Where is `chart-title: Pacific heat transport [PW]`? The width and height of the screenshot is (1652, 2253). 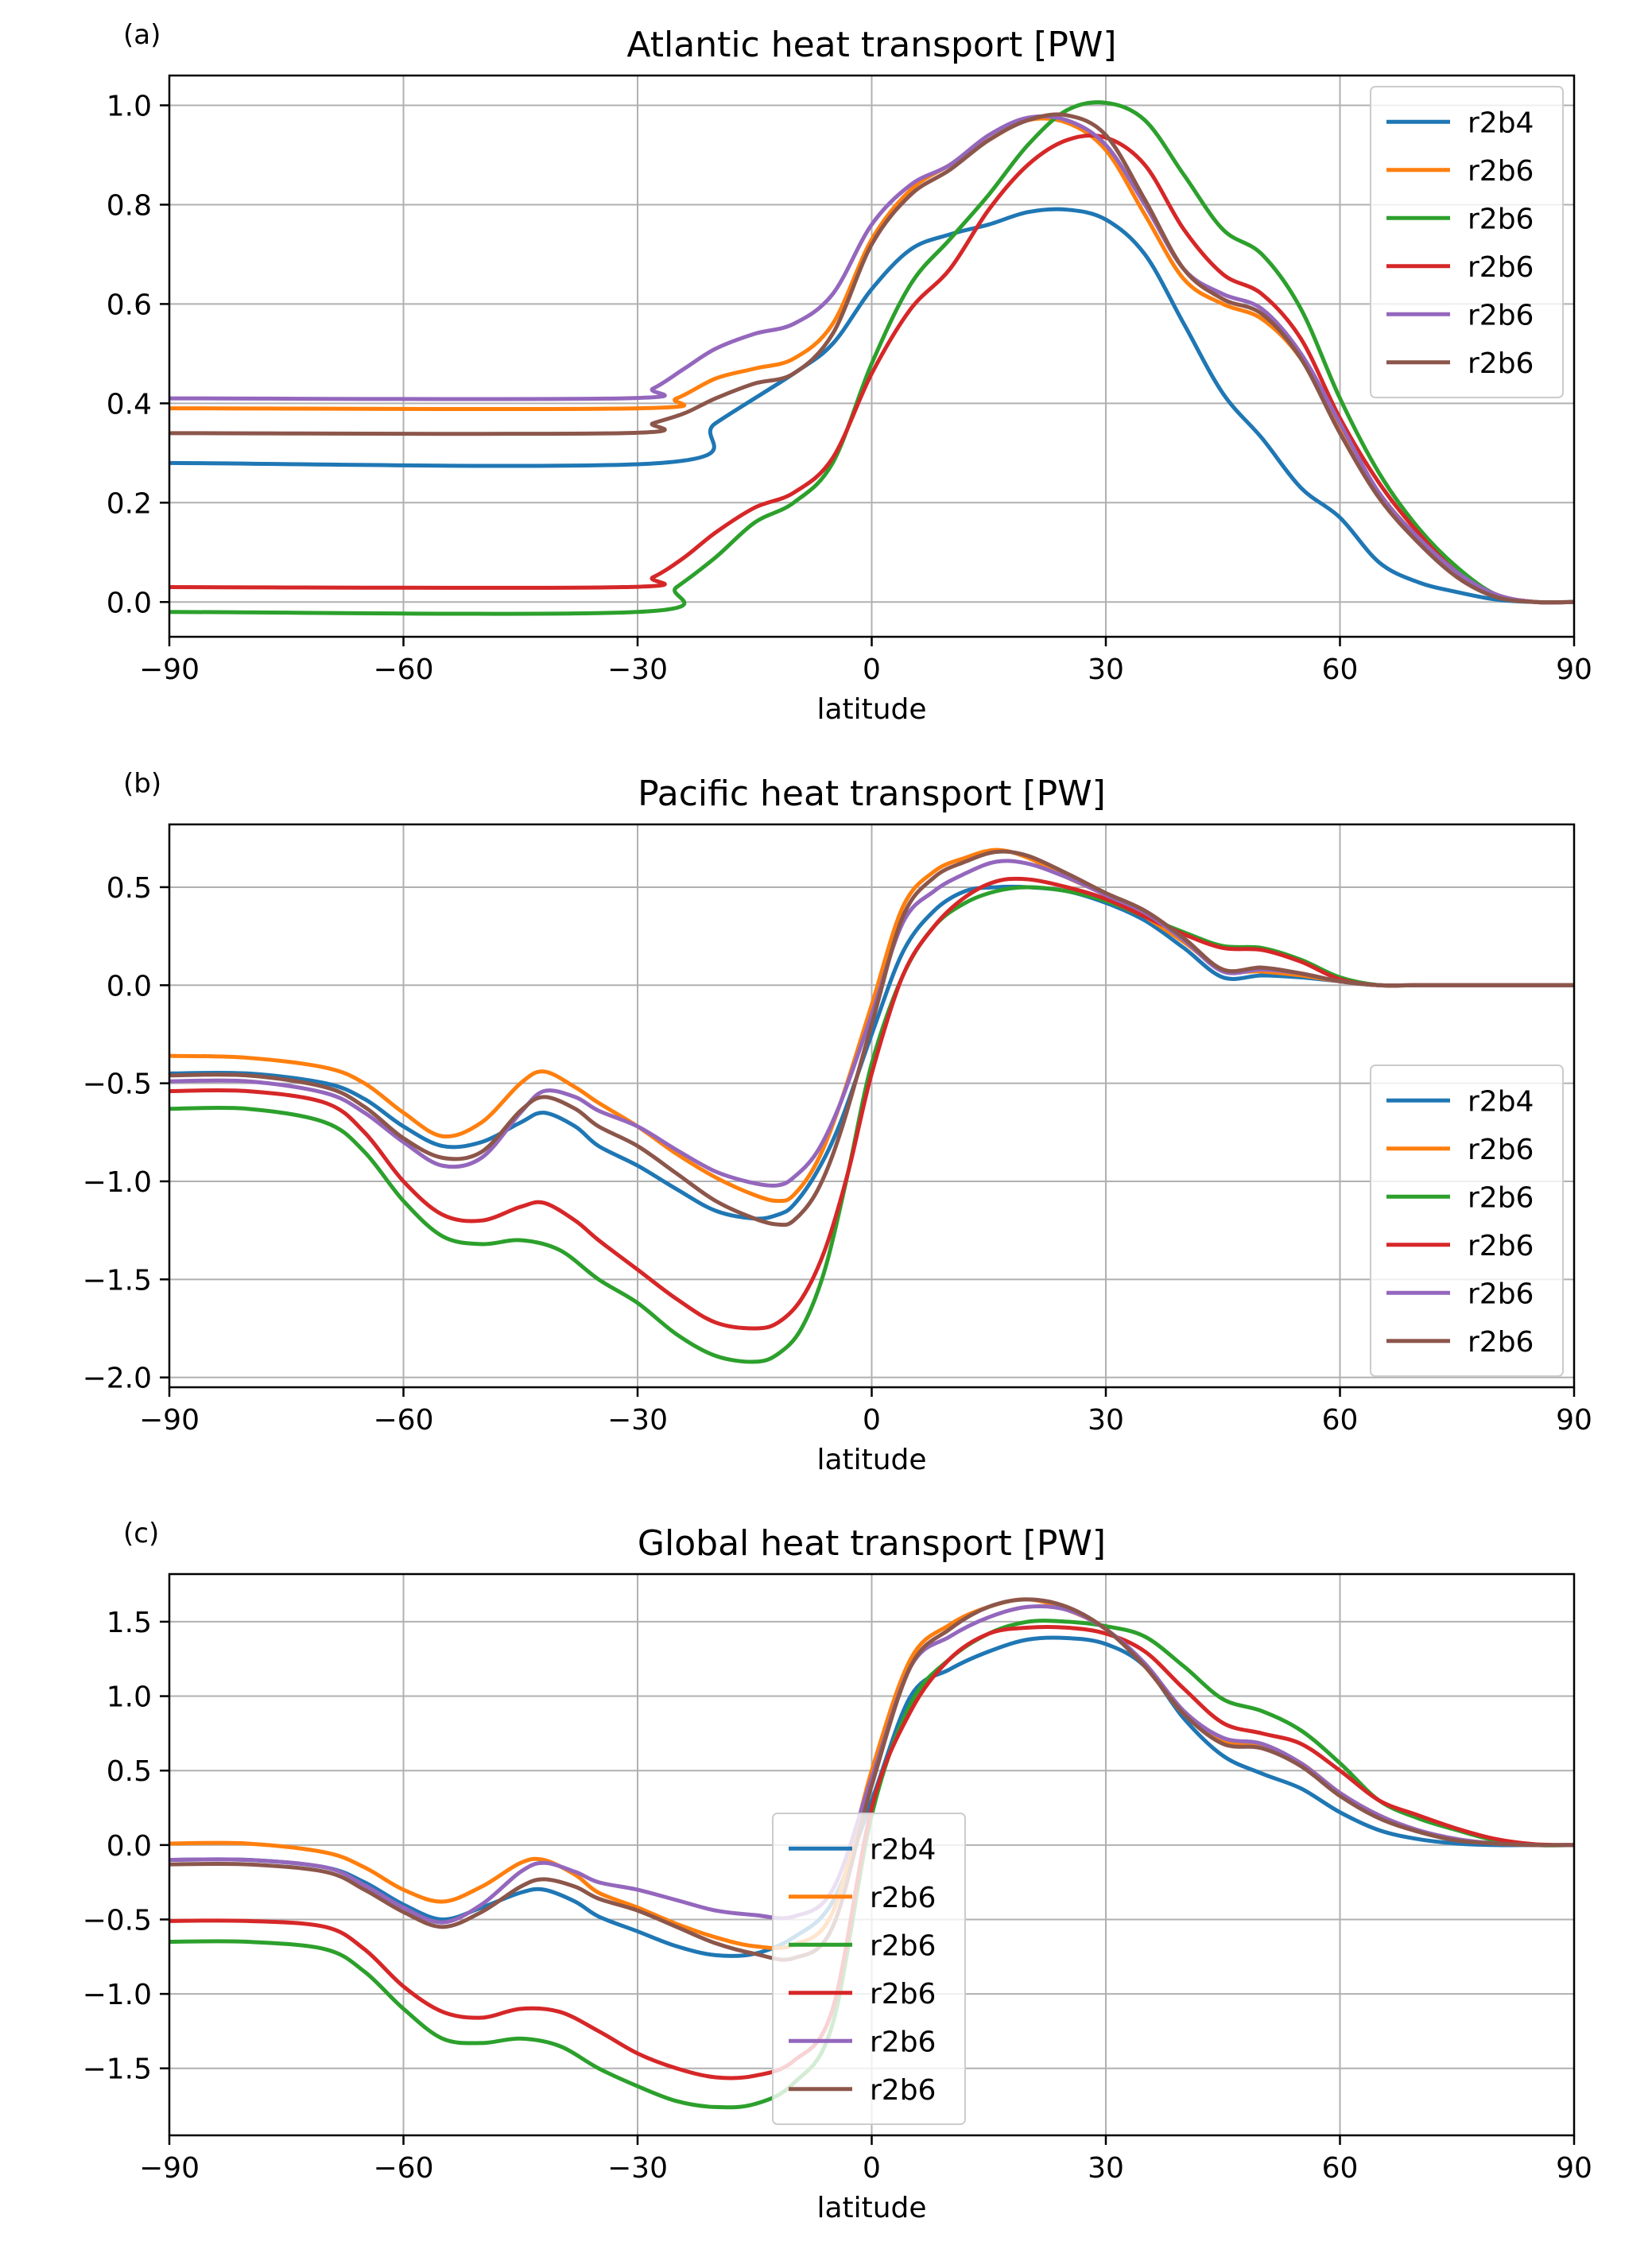
chart-title: Pacific heat transport [PW] is located at coordinates (872, 794).